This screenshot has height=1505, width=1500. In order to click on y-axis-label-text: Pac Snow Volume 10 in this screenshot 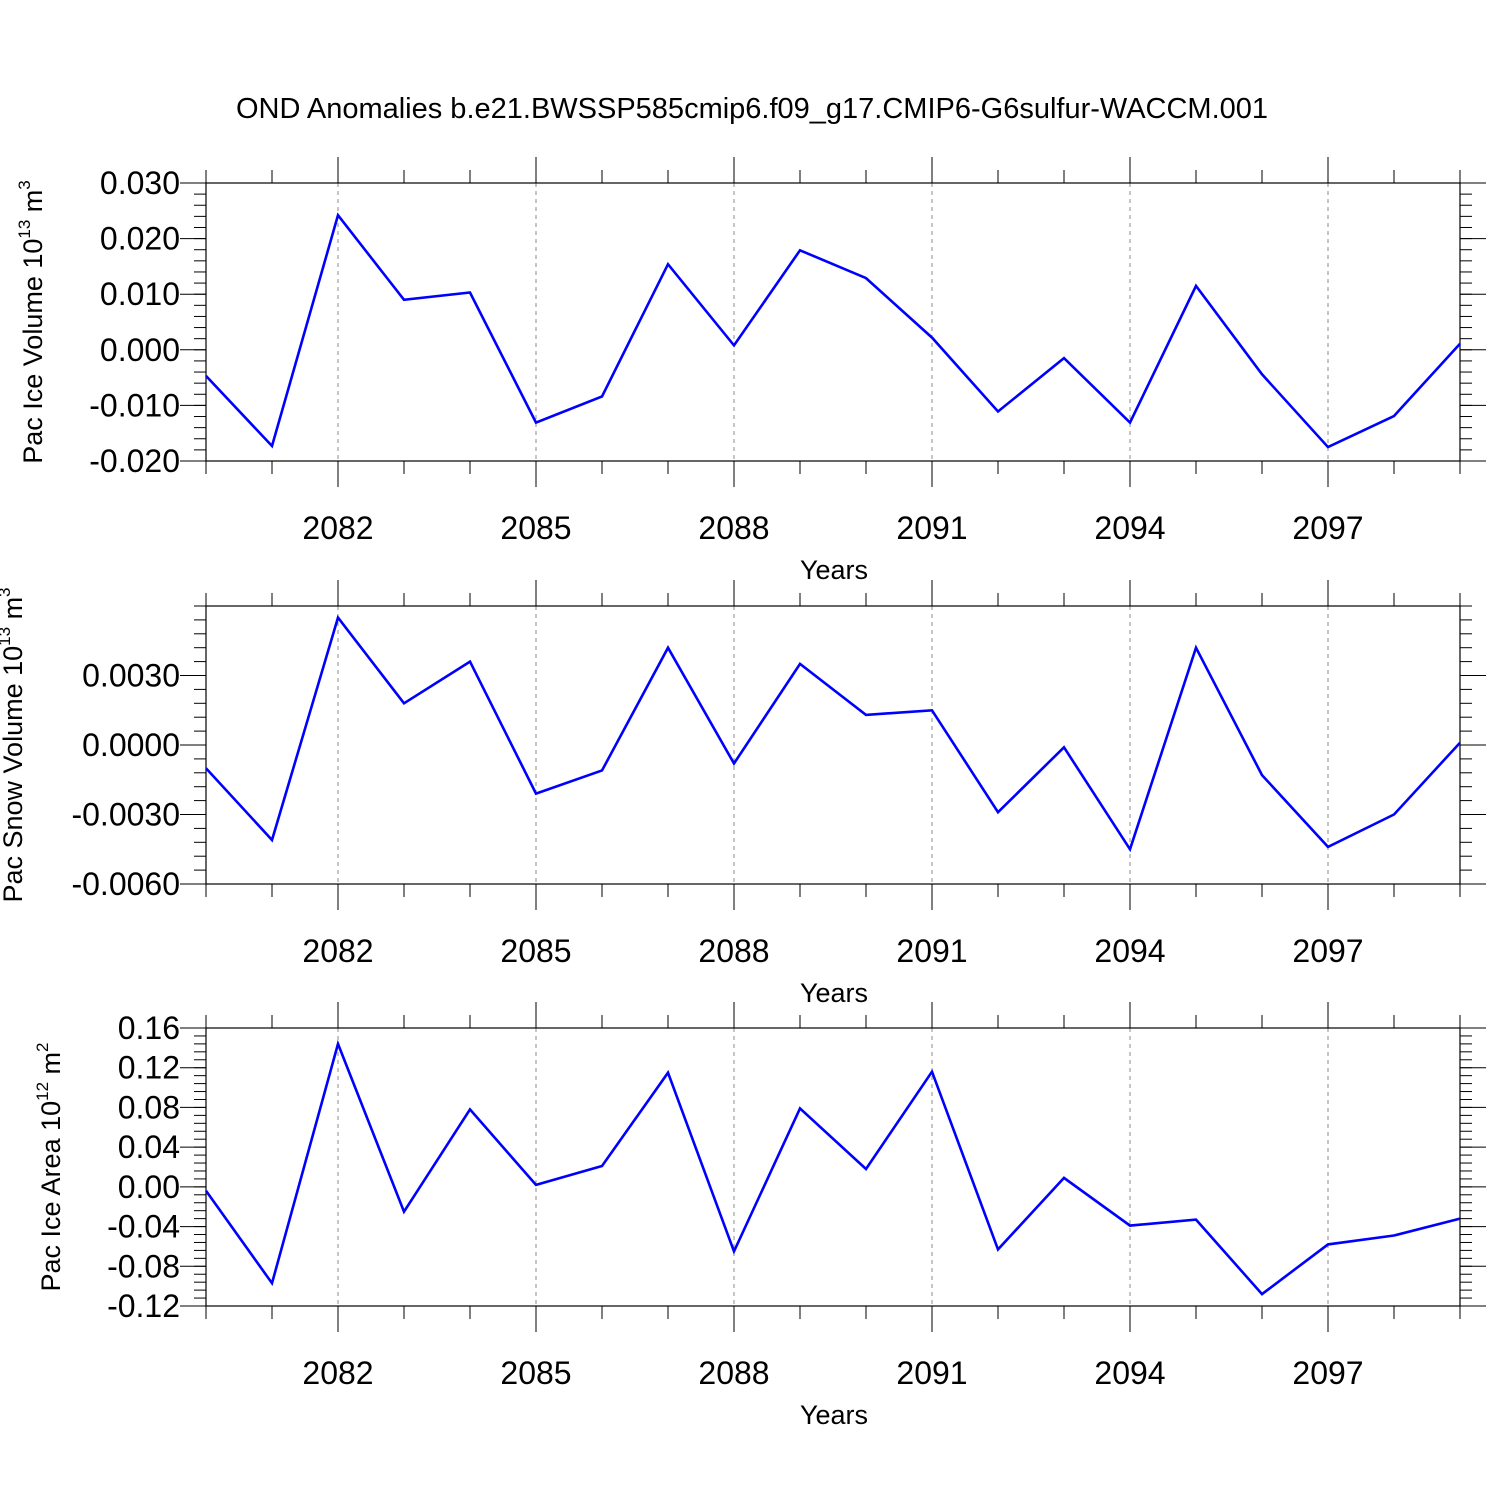, I will do `click(14, 774)`.